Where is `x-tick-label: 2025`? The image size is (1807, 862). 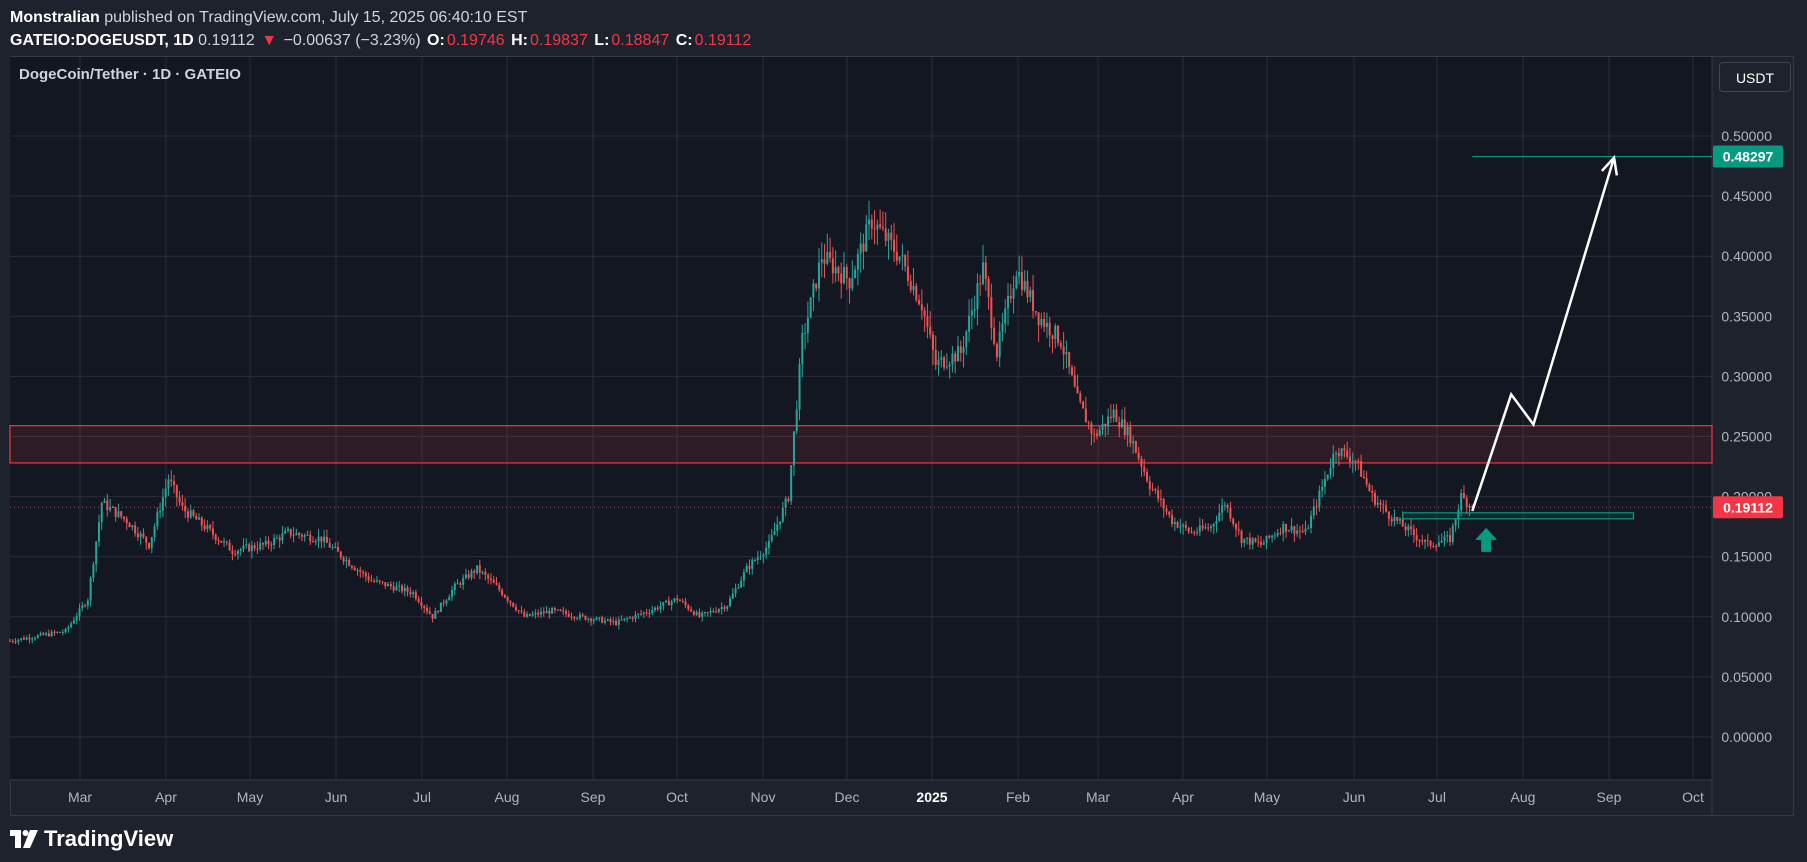
x-tick-label: 2025 is located at coordinates (931, 797).